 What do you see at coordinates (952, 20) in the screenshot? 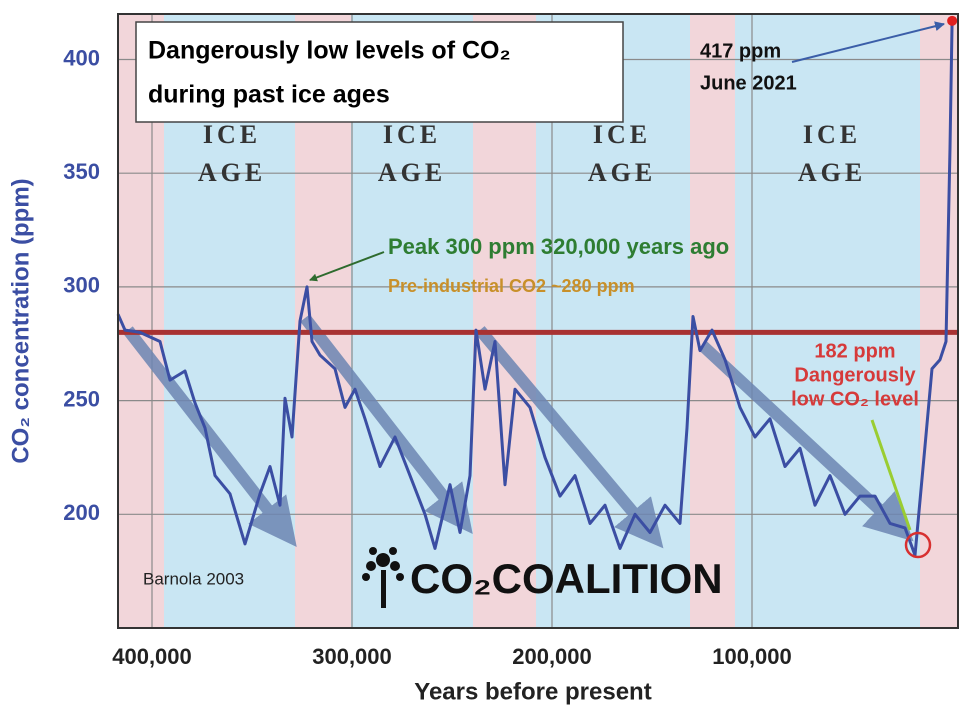
I see `latest-point` at bounding box center [952, 20].